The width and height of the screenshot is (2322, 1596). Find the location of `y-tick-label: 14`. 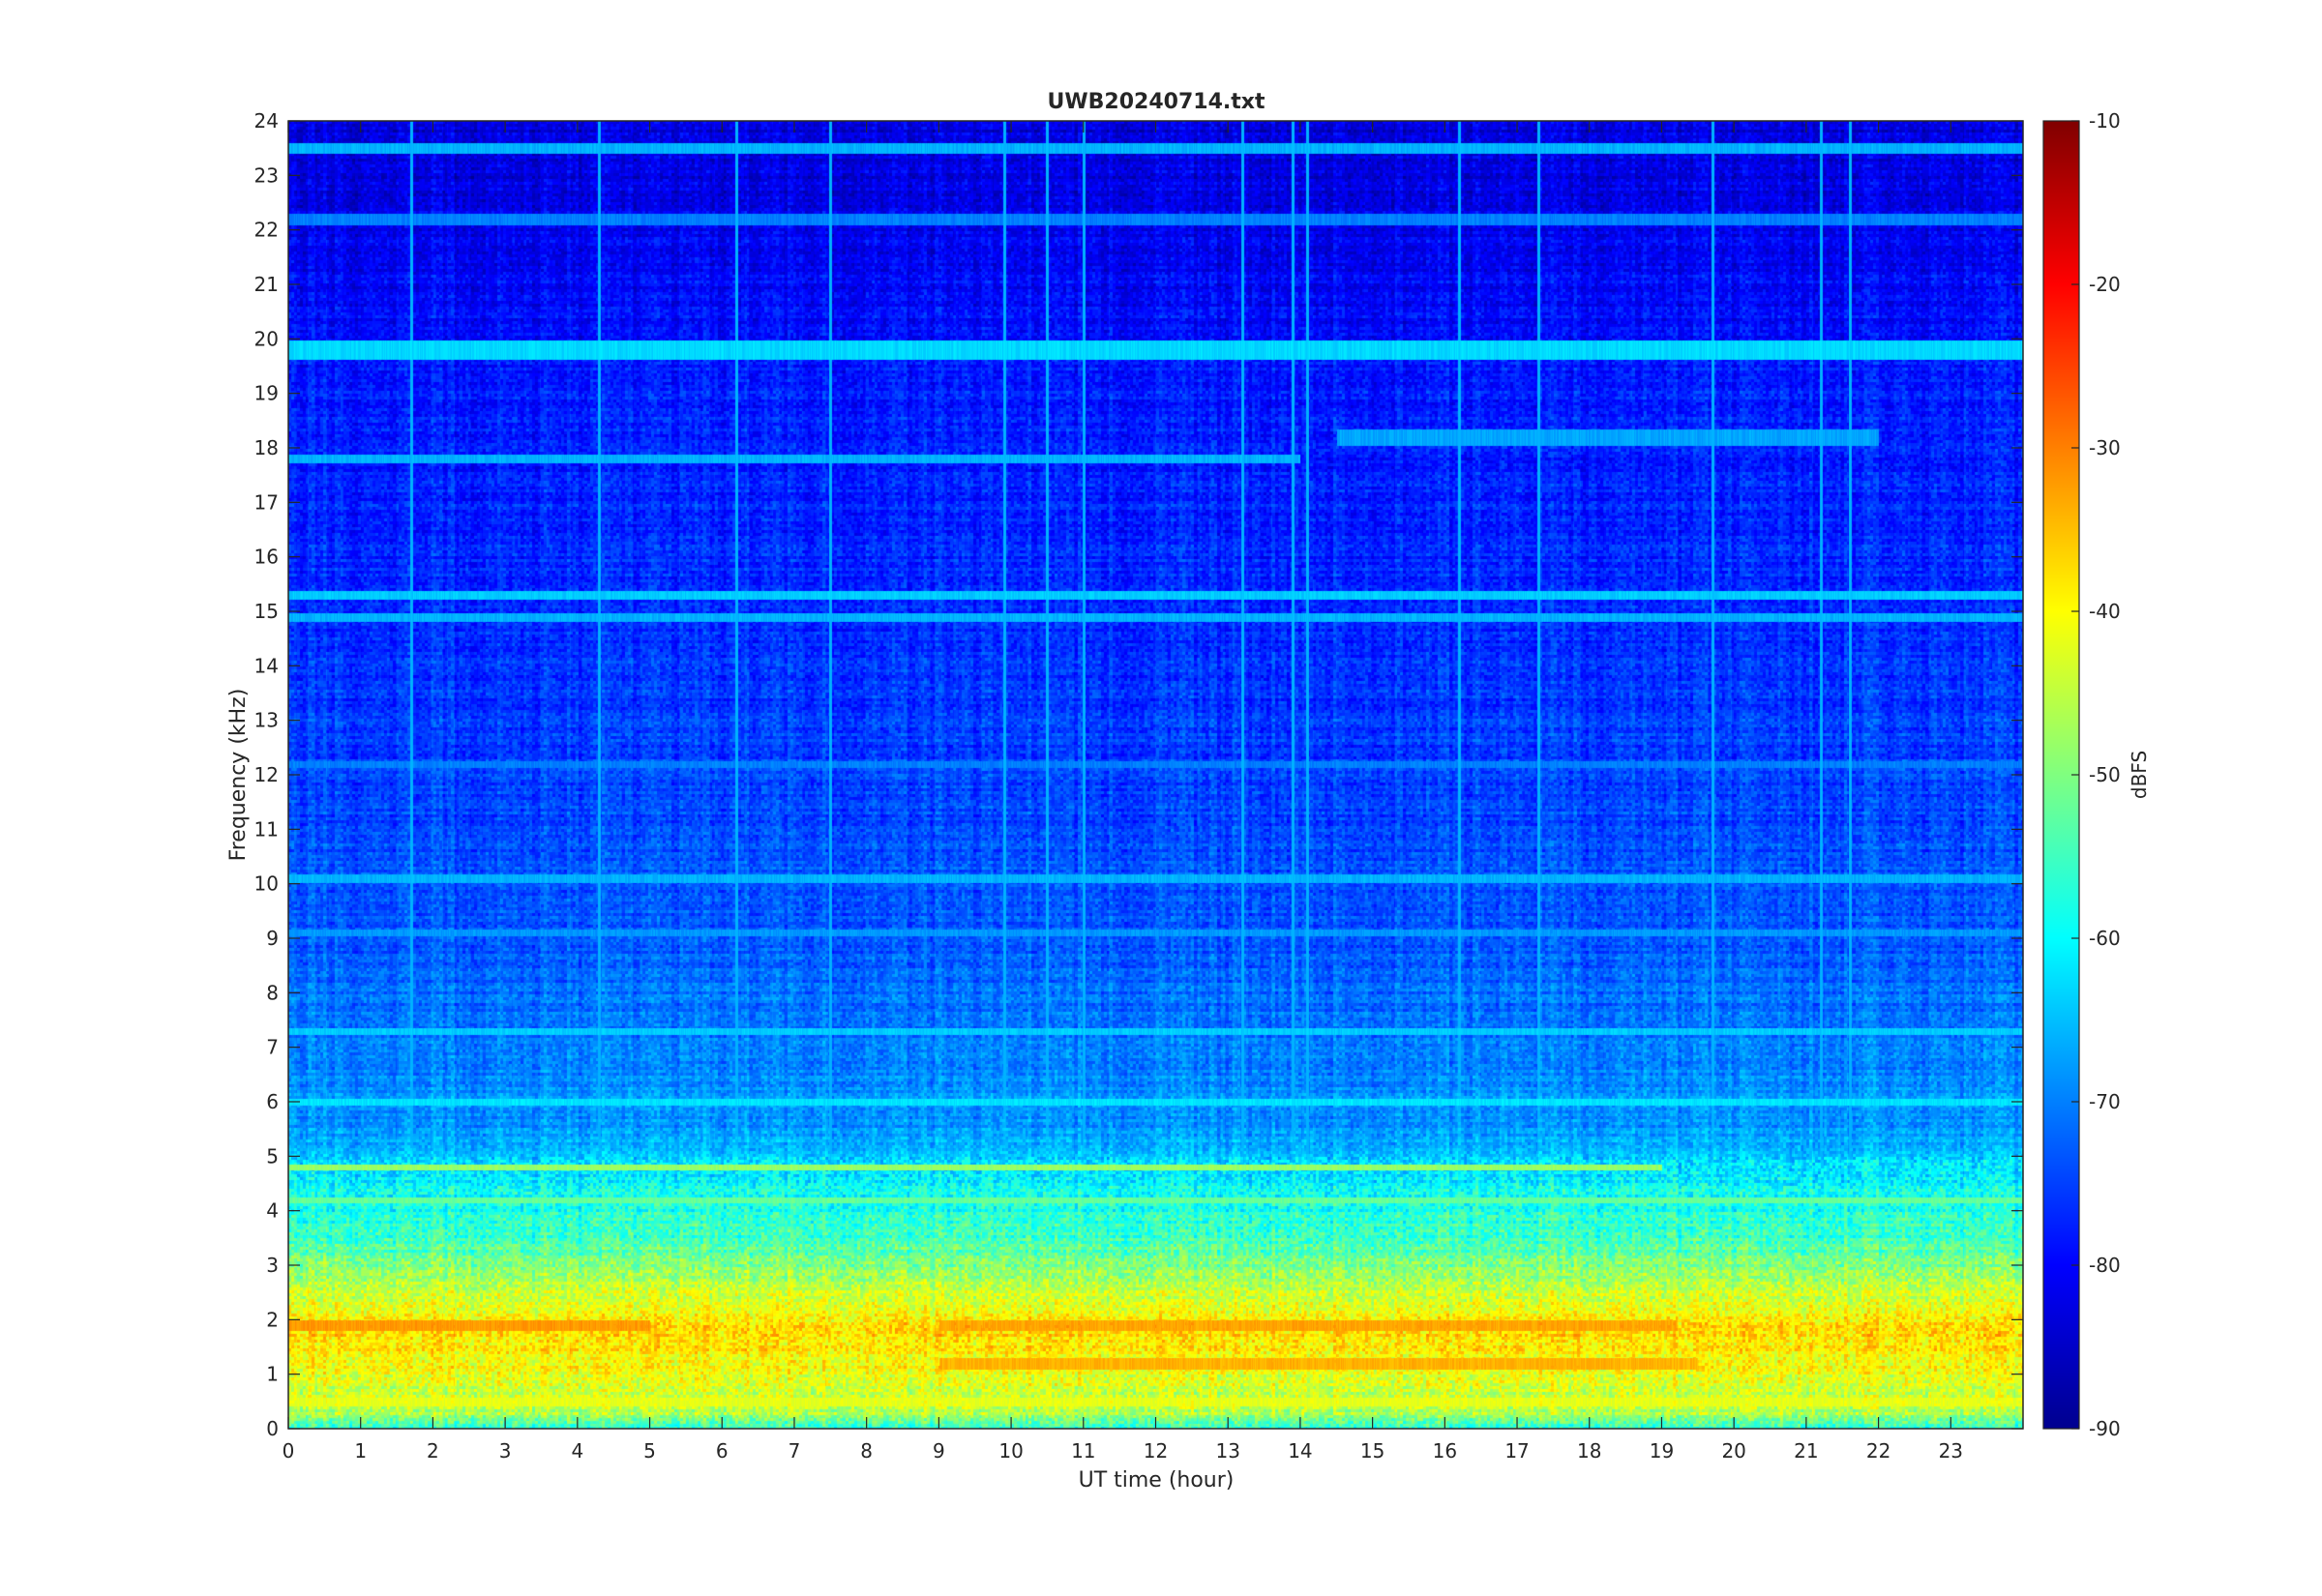

y-tick-label: 14 is located at coordinates (266, 665).